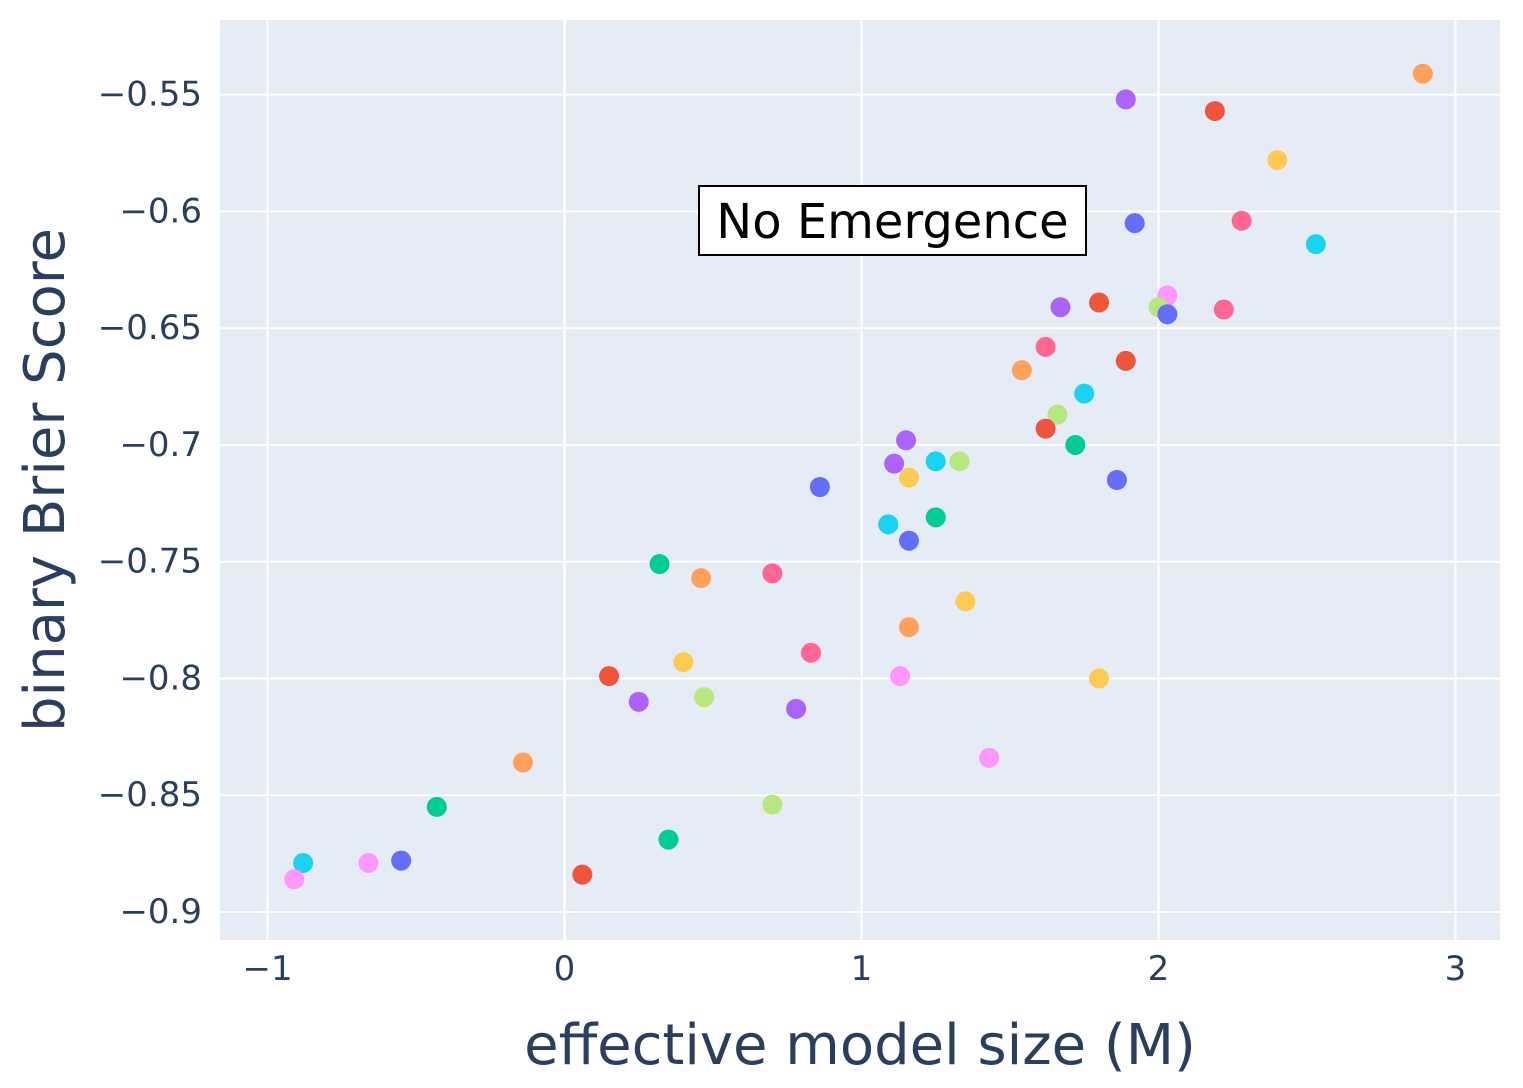 The height and width of the screenshot is (1088, 1523). I want to click on y-tick-label: −0.8, so click(160, 678).